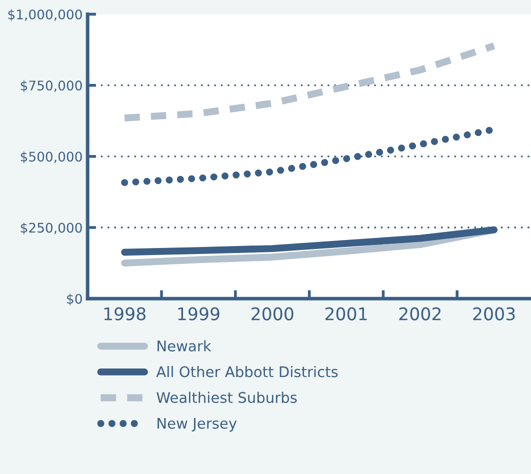 This screenshot has height=474, width=531. What do you see at coordinates (247, 372) in the screenshot?
I see `legend-label: All Other Abbott Districts` at bounding box center [247, 372].